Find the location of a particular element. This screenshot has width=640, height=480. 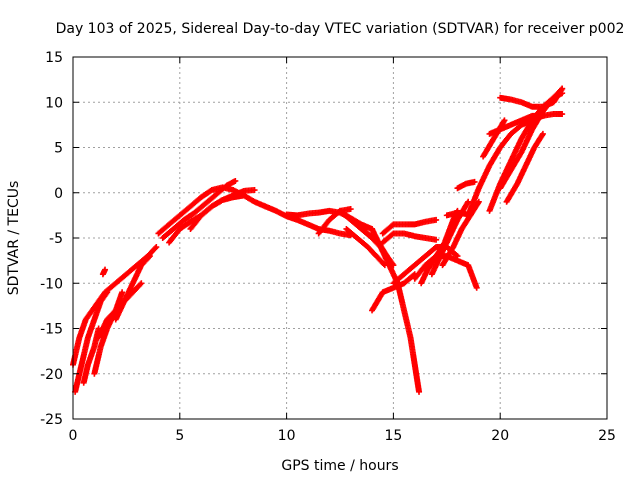

x-tick-label: 10 is located at coordinates (287, 436).